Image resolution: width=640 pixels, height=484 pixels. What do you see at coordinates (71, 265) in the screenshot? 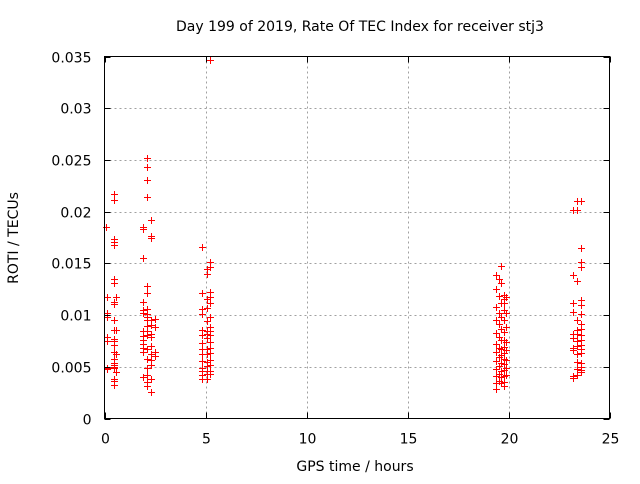
I see `y-tick-label: 0.015` at bounding box center [71, 265].